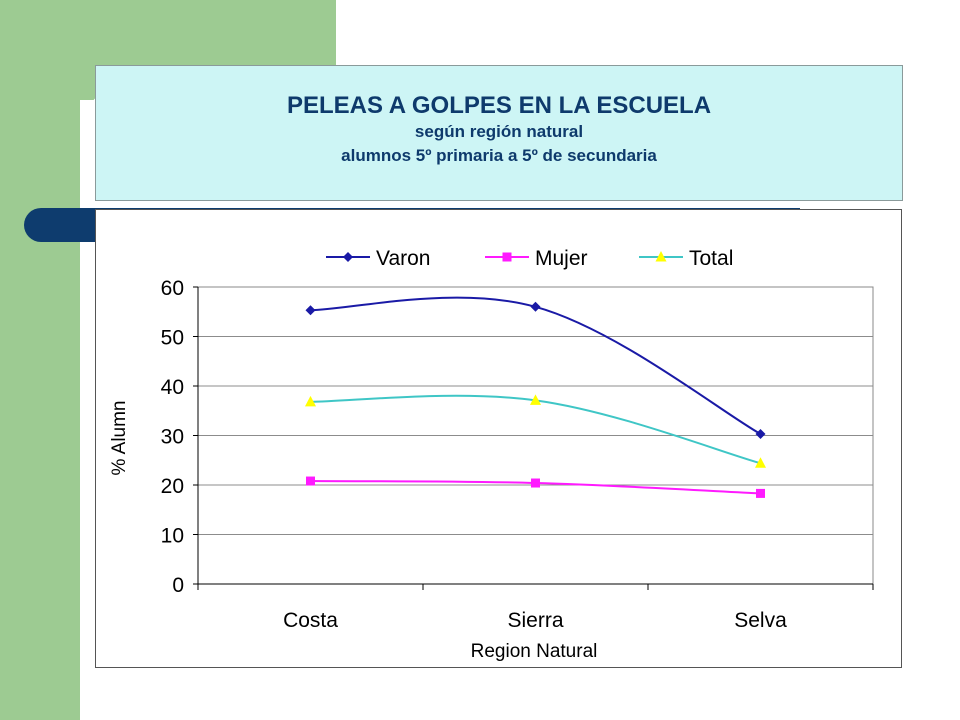  I want to click on legend-label-varon: Varon, so click(403, 258).